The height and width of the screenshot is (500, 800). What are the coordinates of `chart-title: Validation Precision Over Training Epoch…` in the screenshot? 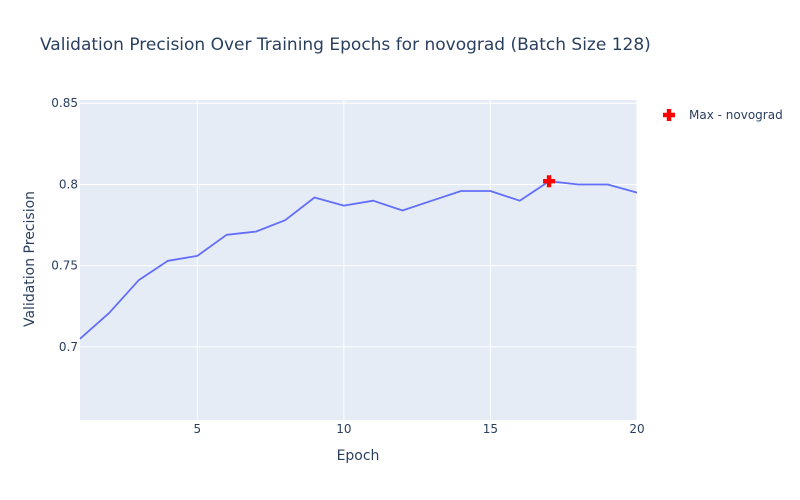 It's located at (345, 45).